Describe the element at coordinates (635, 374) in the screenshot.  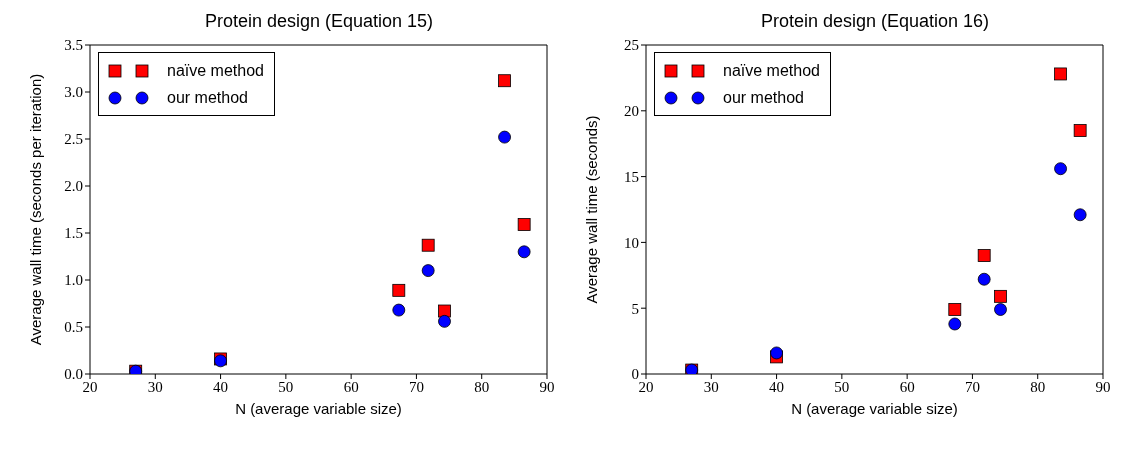
I see `y-tick-label: 0` at that location.